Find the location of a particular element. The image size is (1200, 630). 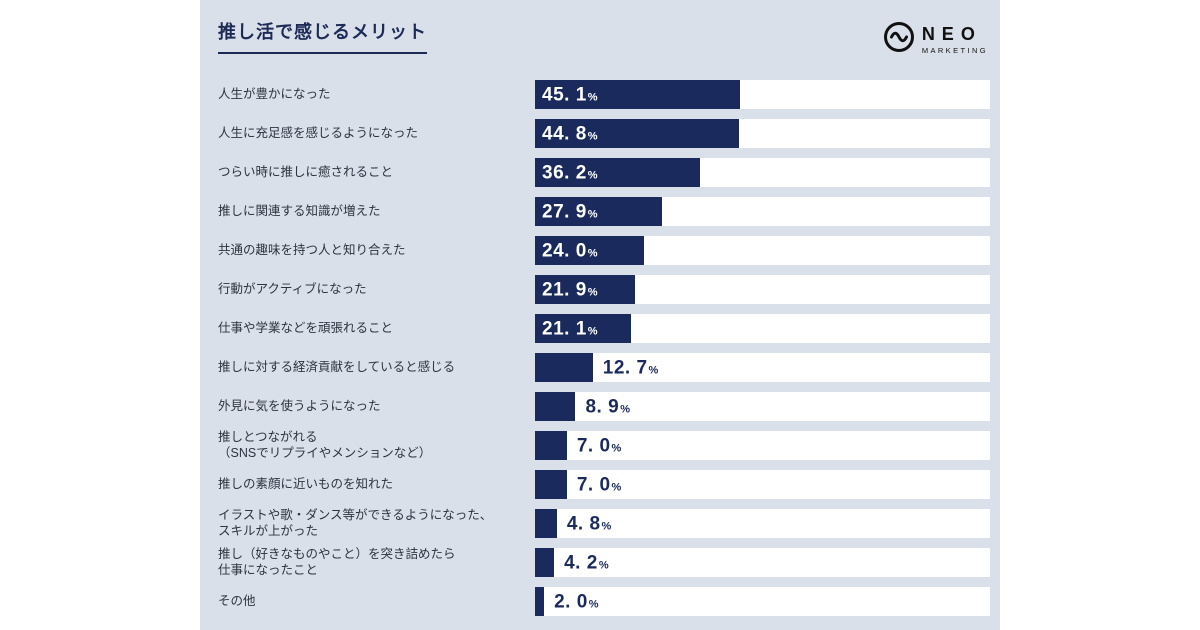

bar-label: つらい時に推しに癒されること is located at coordinates (306, 171).